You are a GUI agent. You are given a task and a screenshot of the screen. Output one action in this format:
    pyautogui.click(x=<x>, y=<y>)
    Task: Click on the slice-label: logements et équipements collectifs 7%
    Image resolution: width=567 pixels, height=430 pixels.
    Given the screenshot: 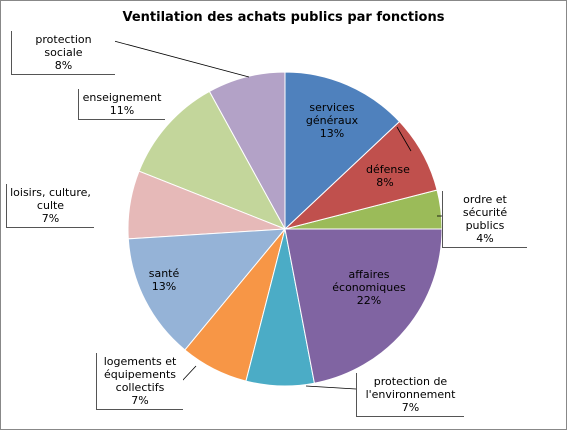 What is the action you would take?
    pyautogui.click(x=139, y=381)
    